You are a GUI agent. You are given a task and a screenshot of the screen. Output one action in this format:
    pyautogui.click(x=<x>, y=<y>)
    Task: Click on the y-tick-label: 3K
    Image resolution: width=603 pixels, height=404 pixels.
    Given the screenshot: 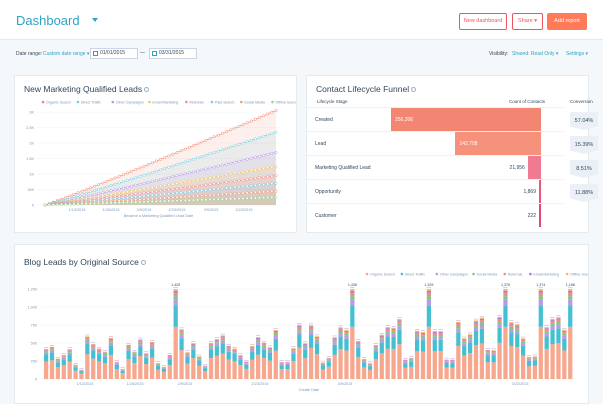 What is the action you would take?
    pyautogui.click(x=31, y=112)
    